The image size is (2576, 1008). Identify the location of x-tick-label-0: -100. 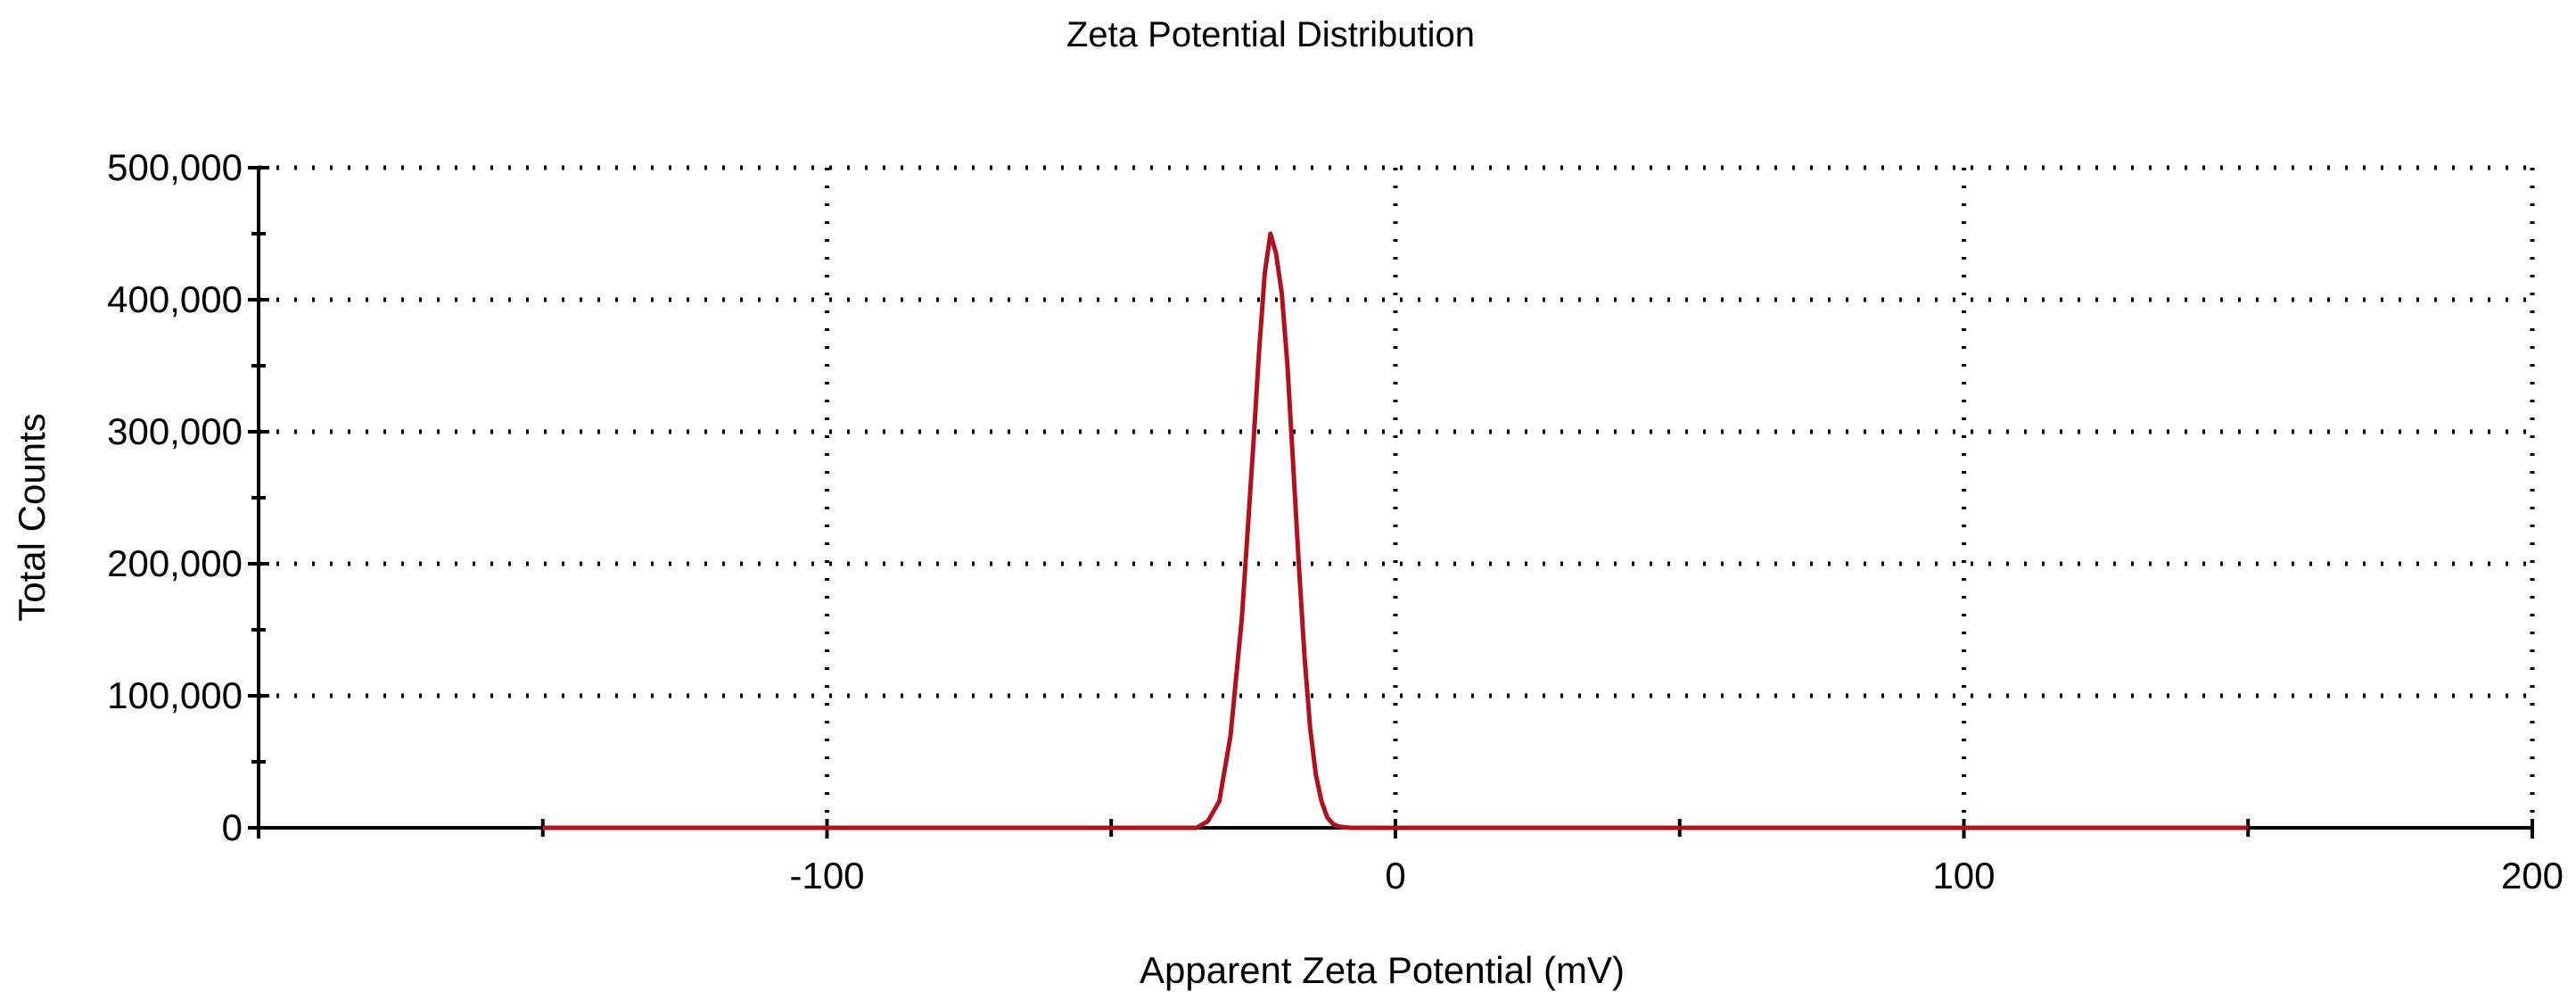
(826, 875).